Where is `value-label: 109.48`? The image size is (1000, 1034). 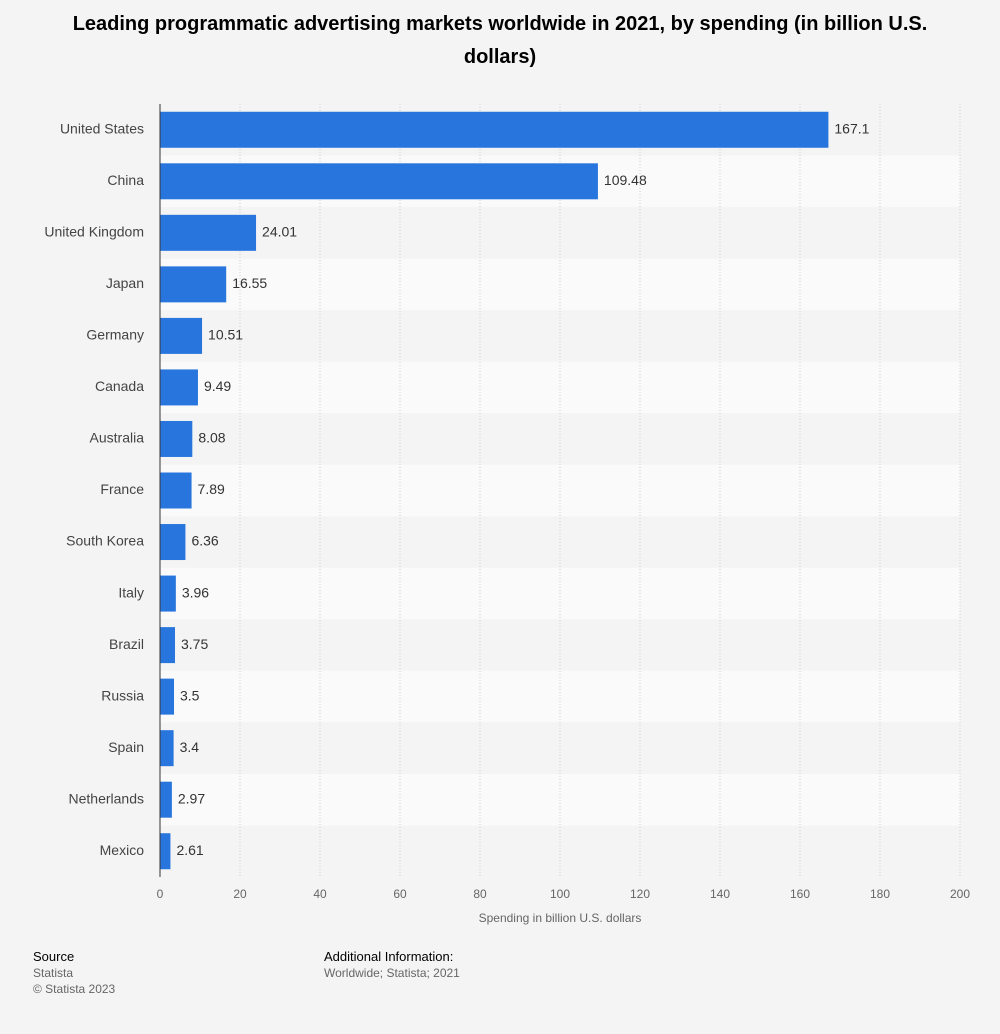 value-label: 109.48 is located at coordinates (625, 180).